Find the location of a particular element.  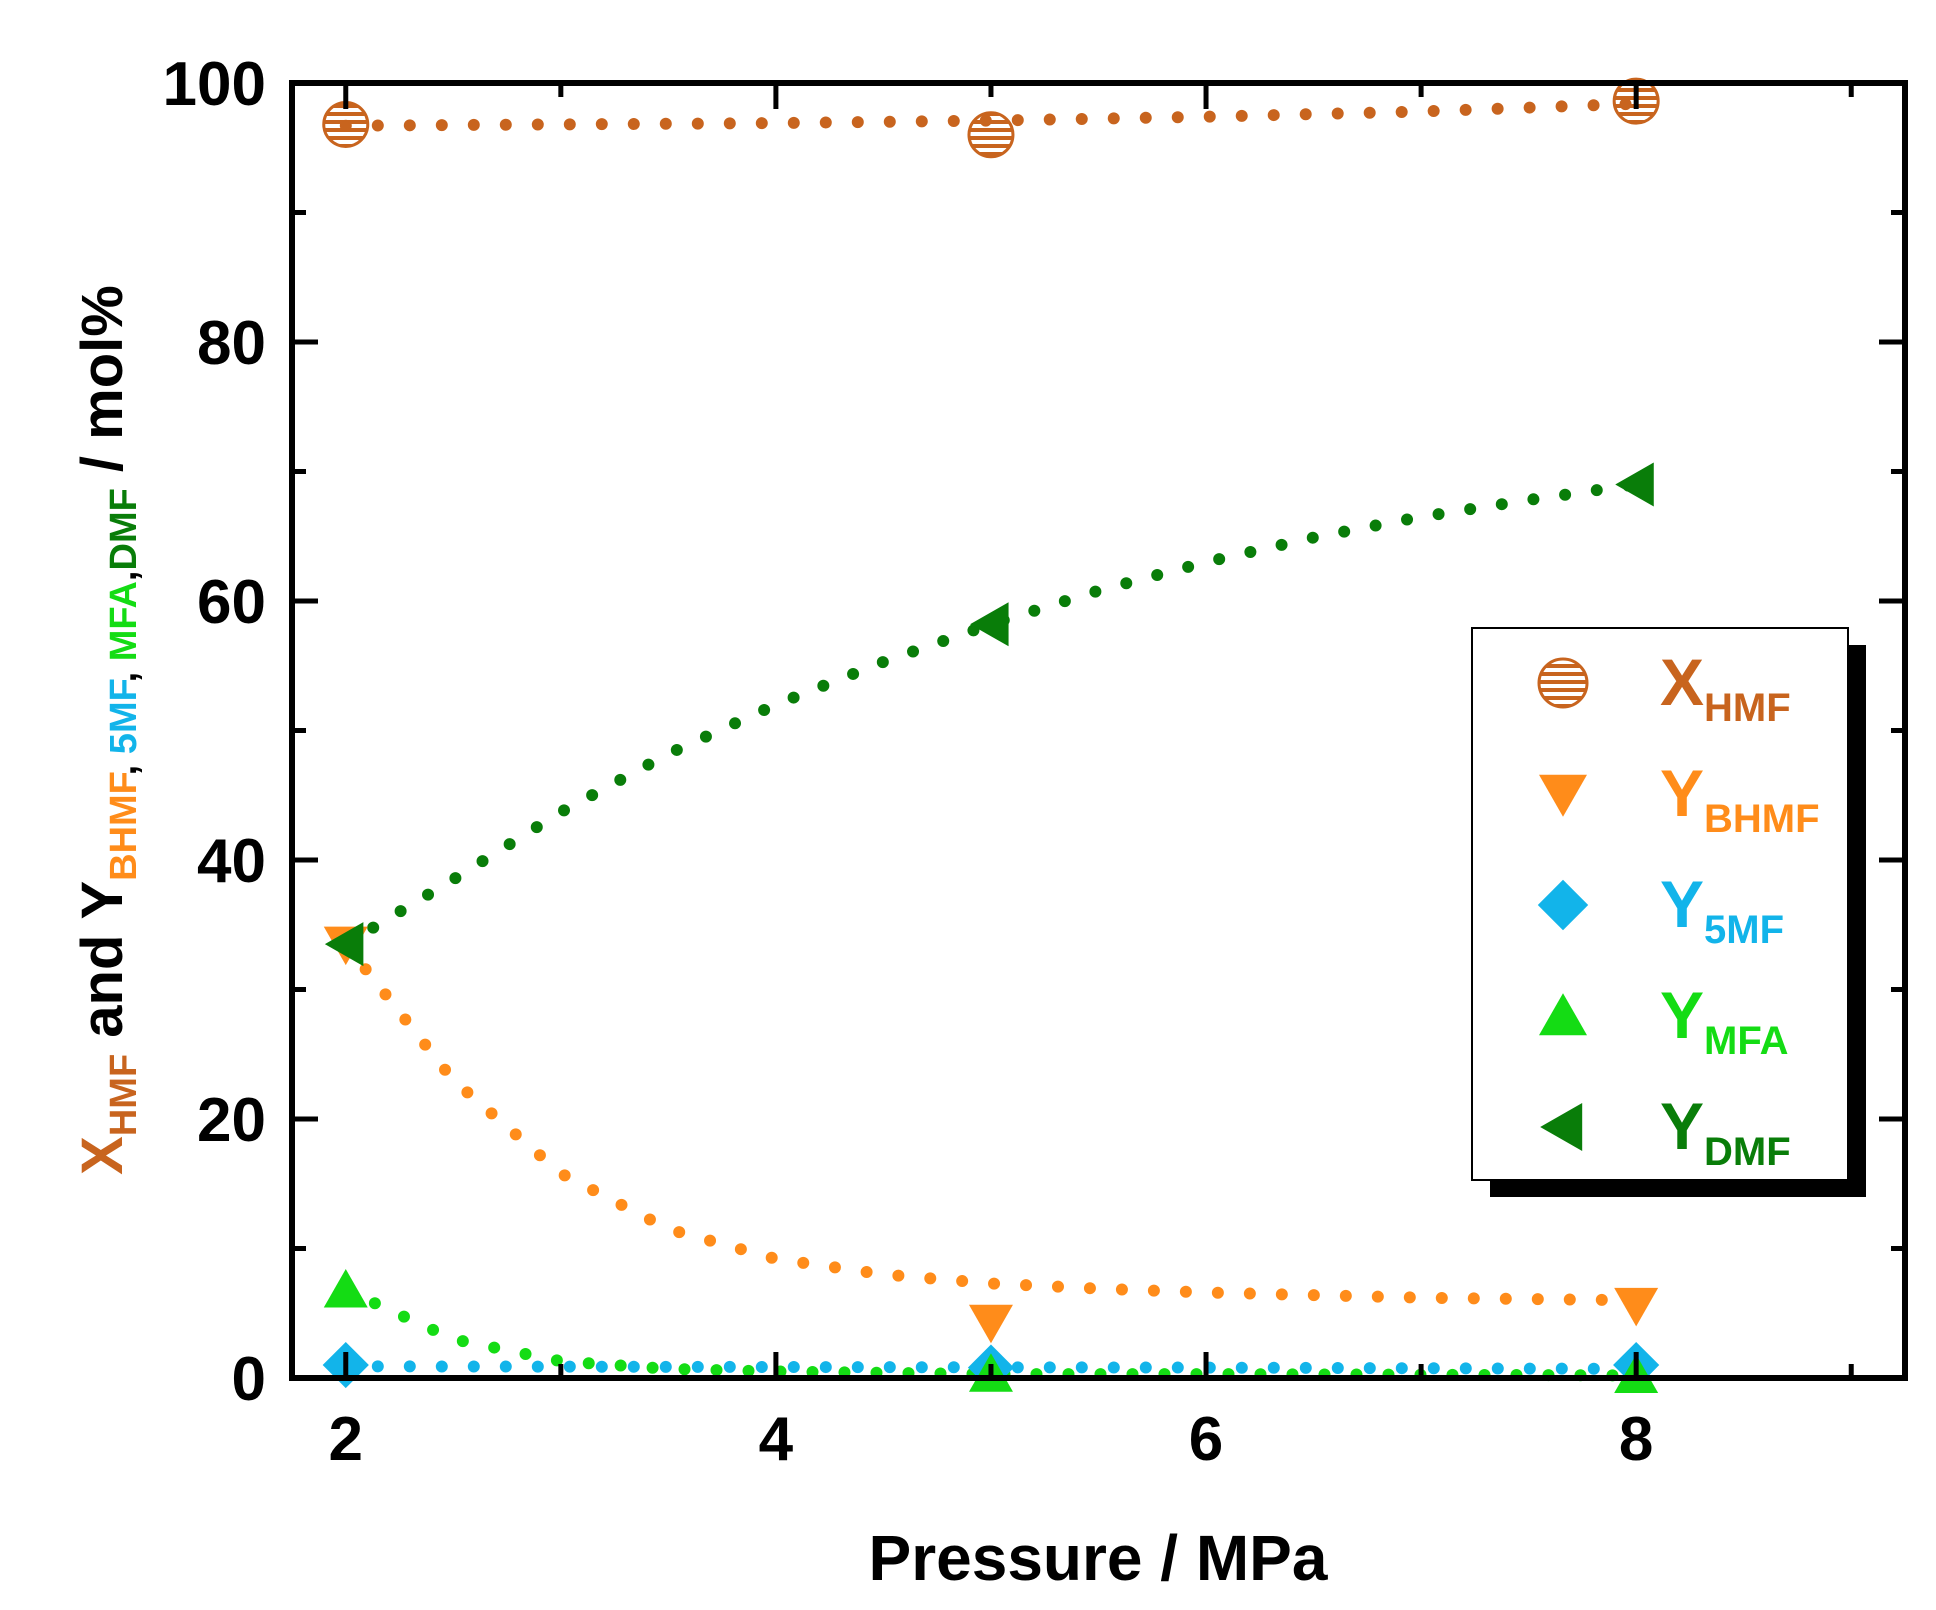

legend-label-main: X is located at coordinates (1682, 682).